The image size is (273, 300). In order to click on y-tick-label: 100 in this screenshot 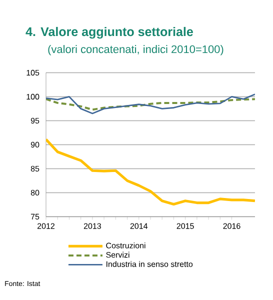, I will do `click(33, 97)`.